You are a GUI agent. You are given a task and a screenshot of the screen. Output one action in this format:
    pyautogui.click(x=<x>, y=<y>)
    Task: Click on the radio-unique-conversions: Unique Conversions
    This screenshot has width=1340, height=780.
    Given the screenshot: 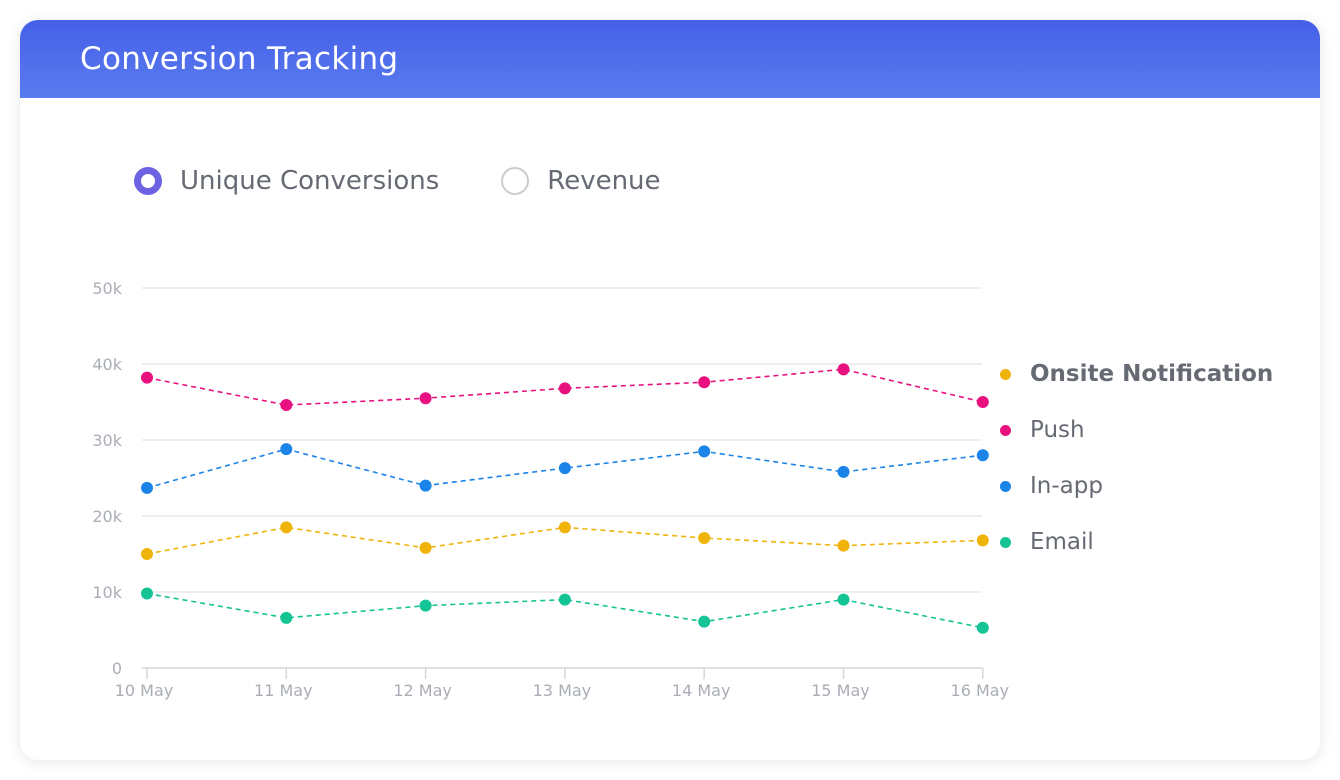 What is the action you would take?
    pyautogui.click(x=286, y=181)
    